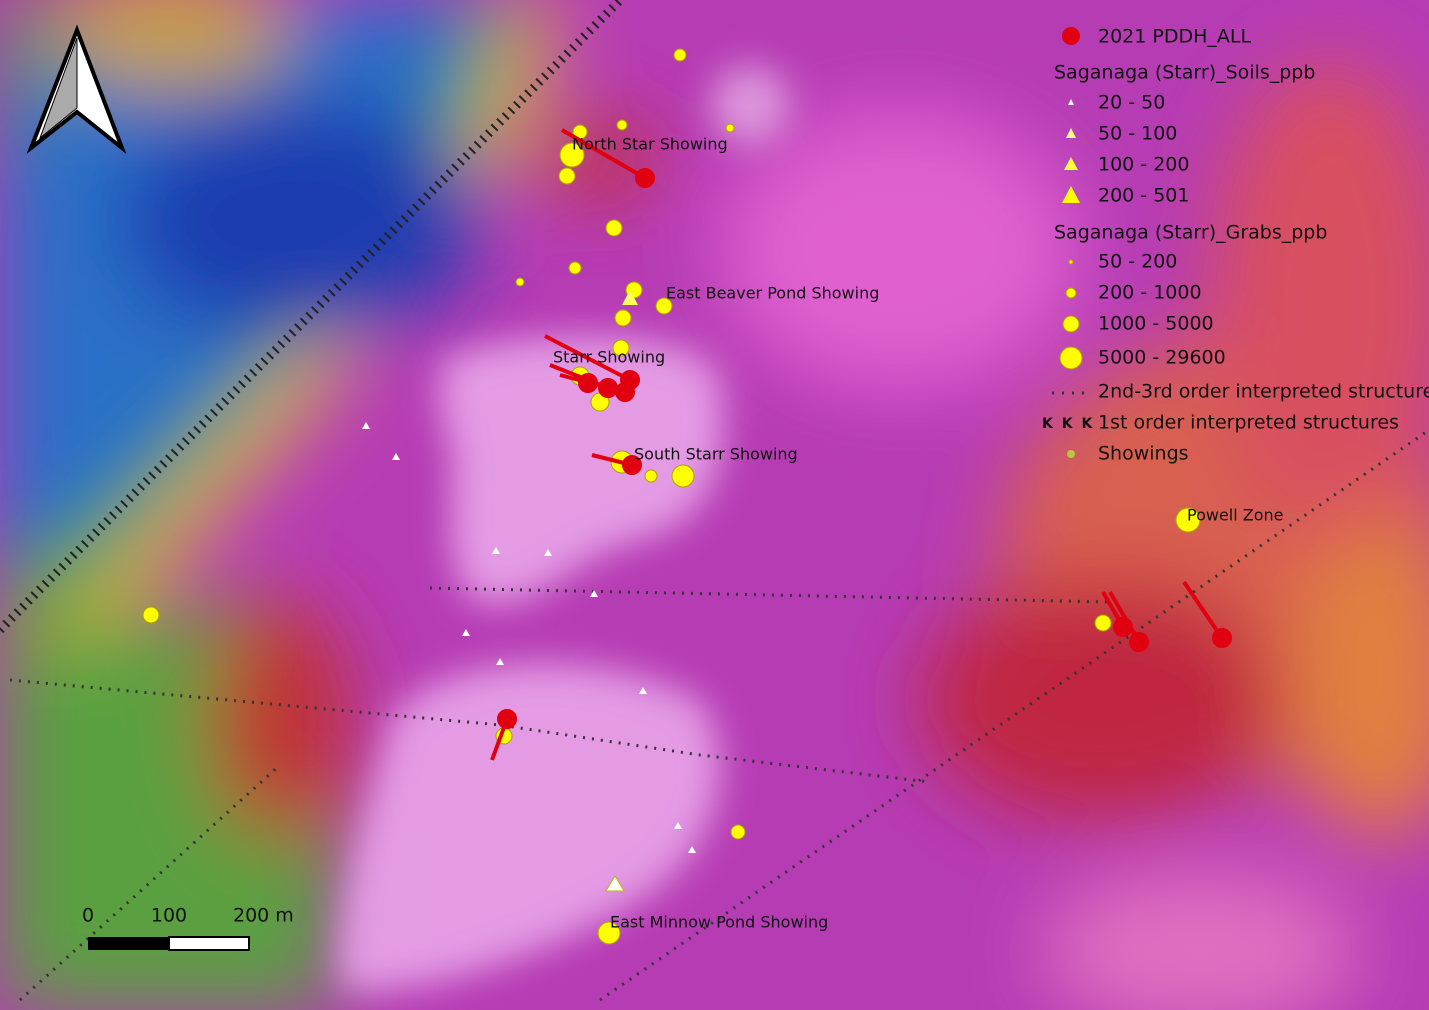 This screenshot has height=1010, width=1429. Describe the element at coordinates (1068, 424) in the screenshot. I see `legend-symbol: K K K` at that location.